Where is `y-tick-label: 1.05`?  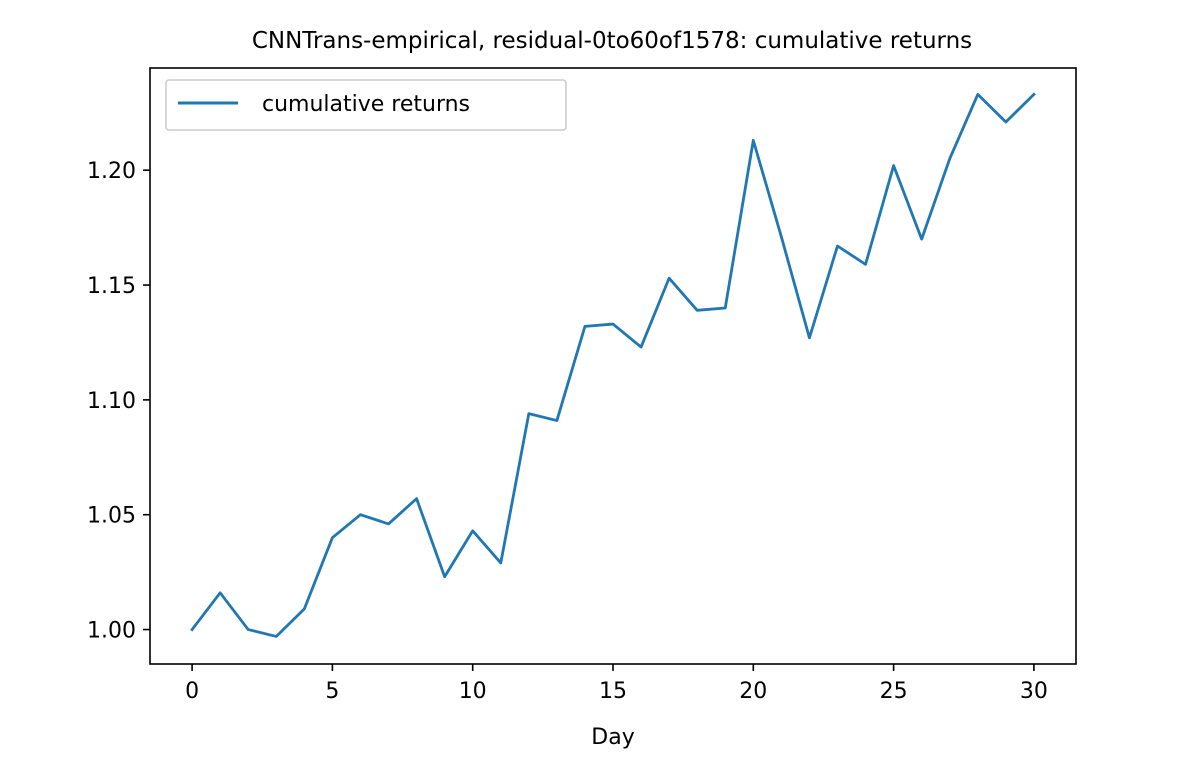 y-tick-label: 1.05 is located at coordinates (111, 516).